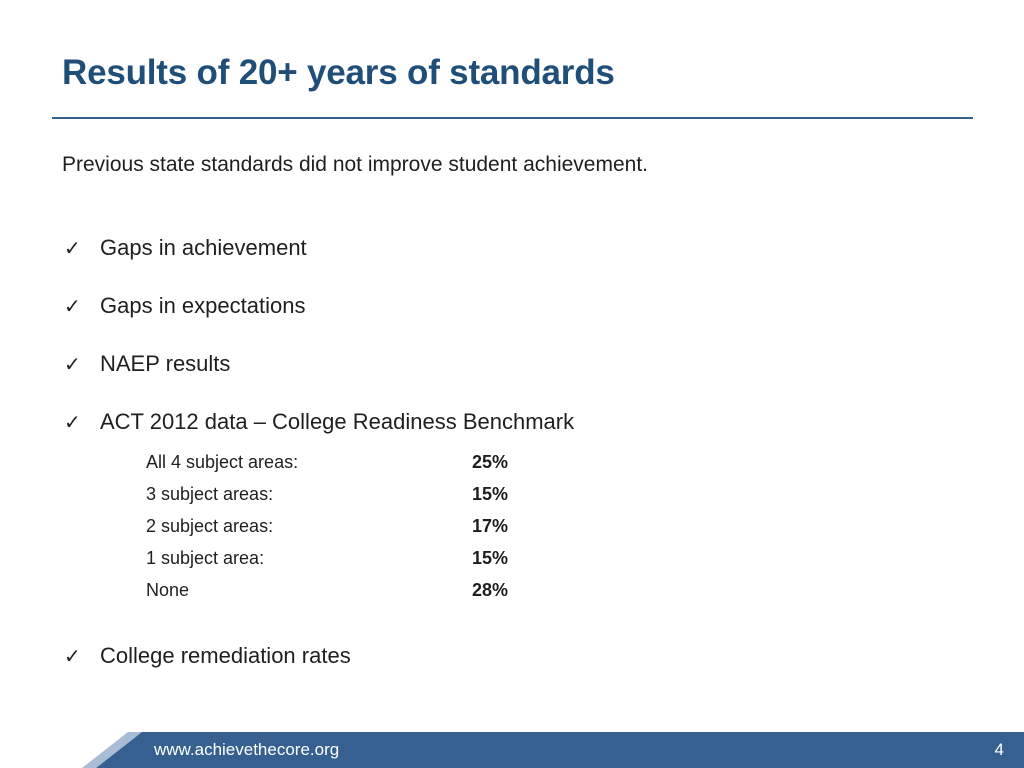 Image resolution: width=1024 pixels, height=768 pixels. I want to click on bullet-label: Gaps in achievement, so click(203, 247).